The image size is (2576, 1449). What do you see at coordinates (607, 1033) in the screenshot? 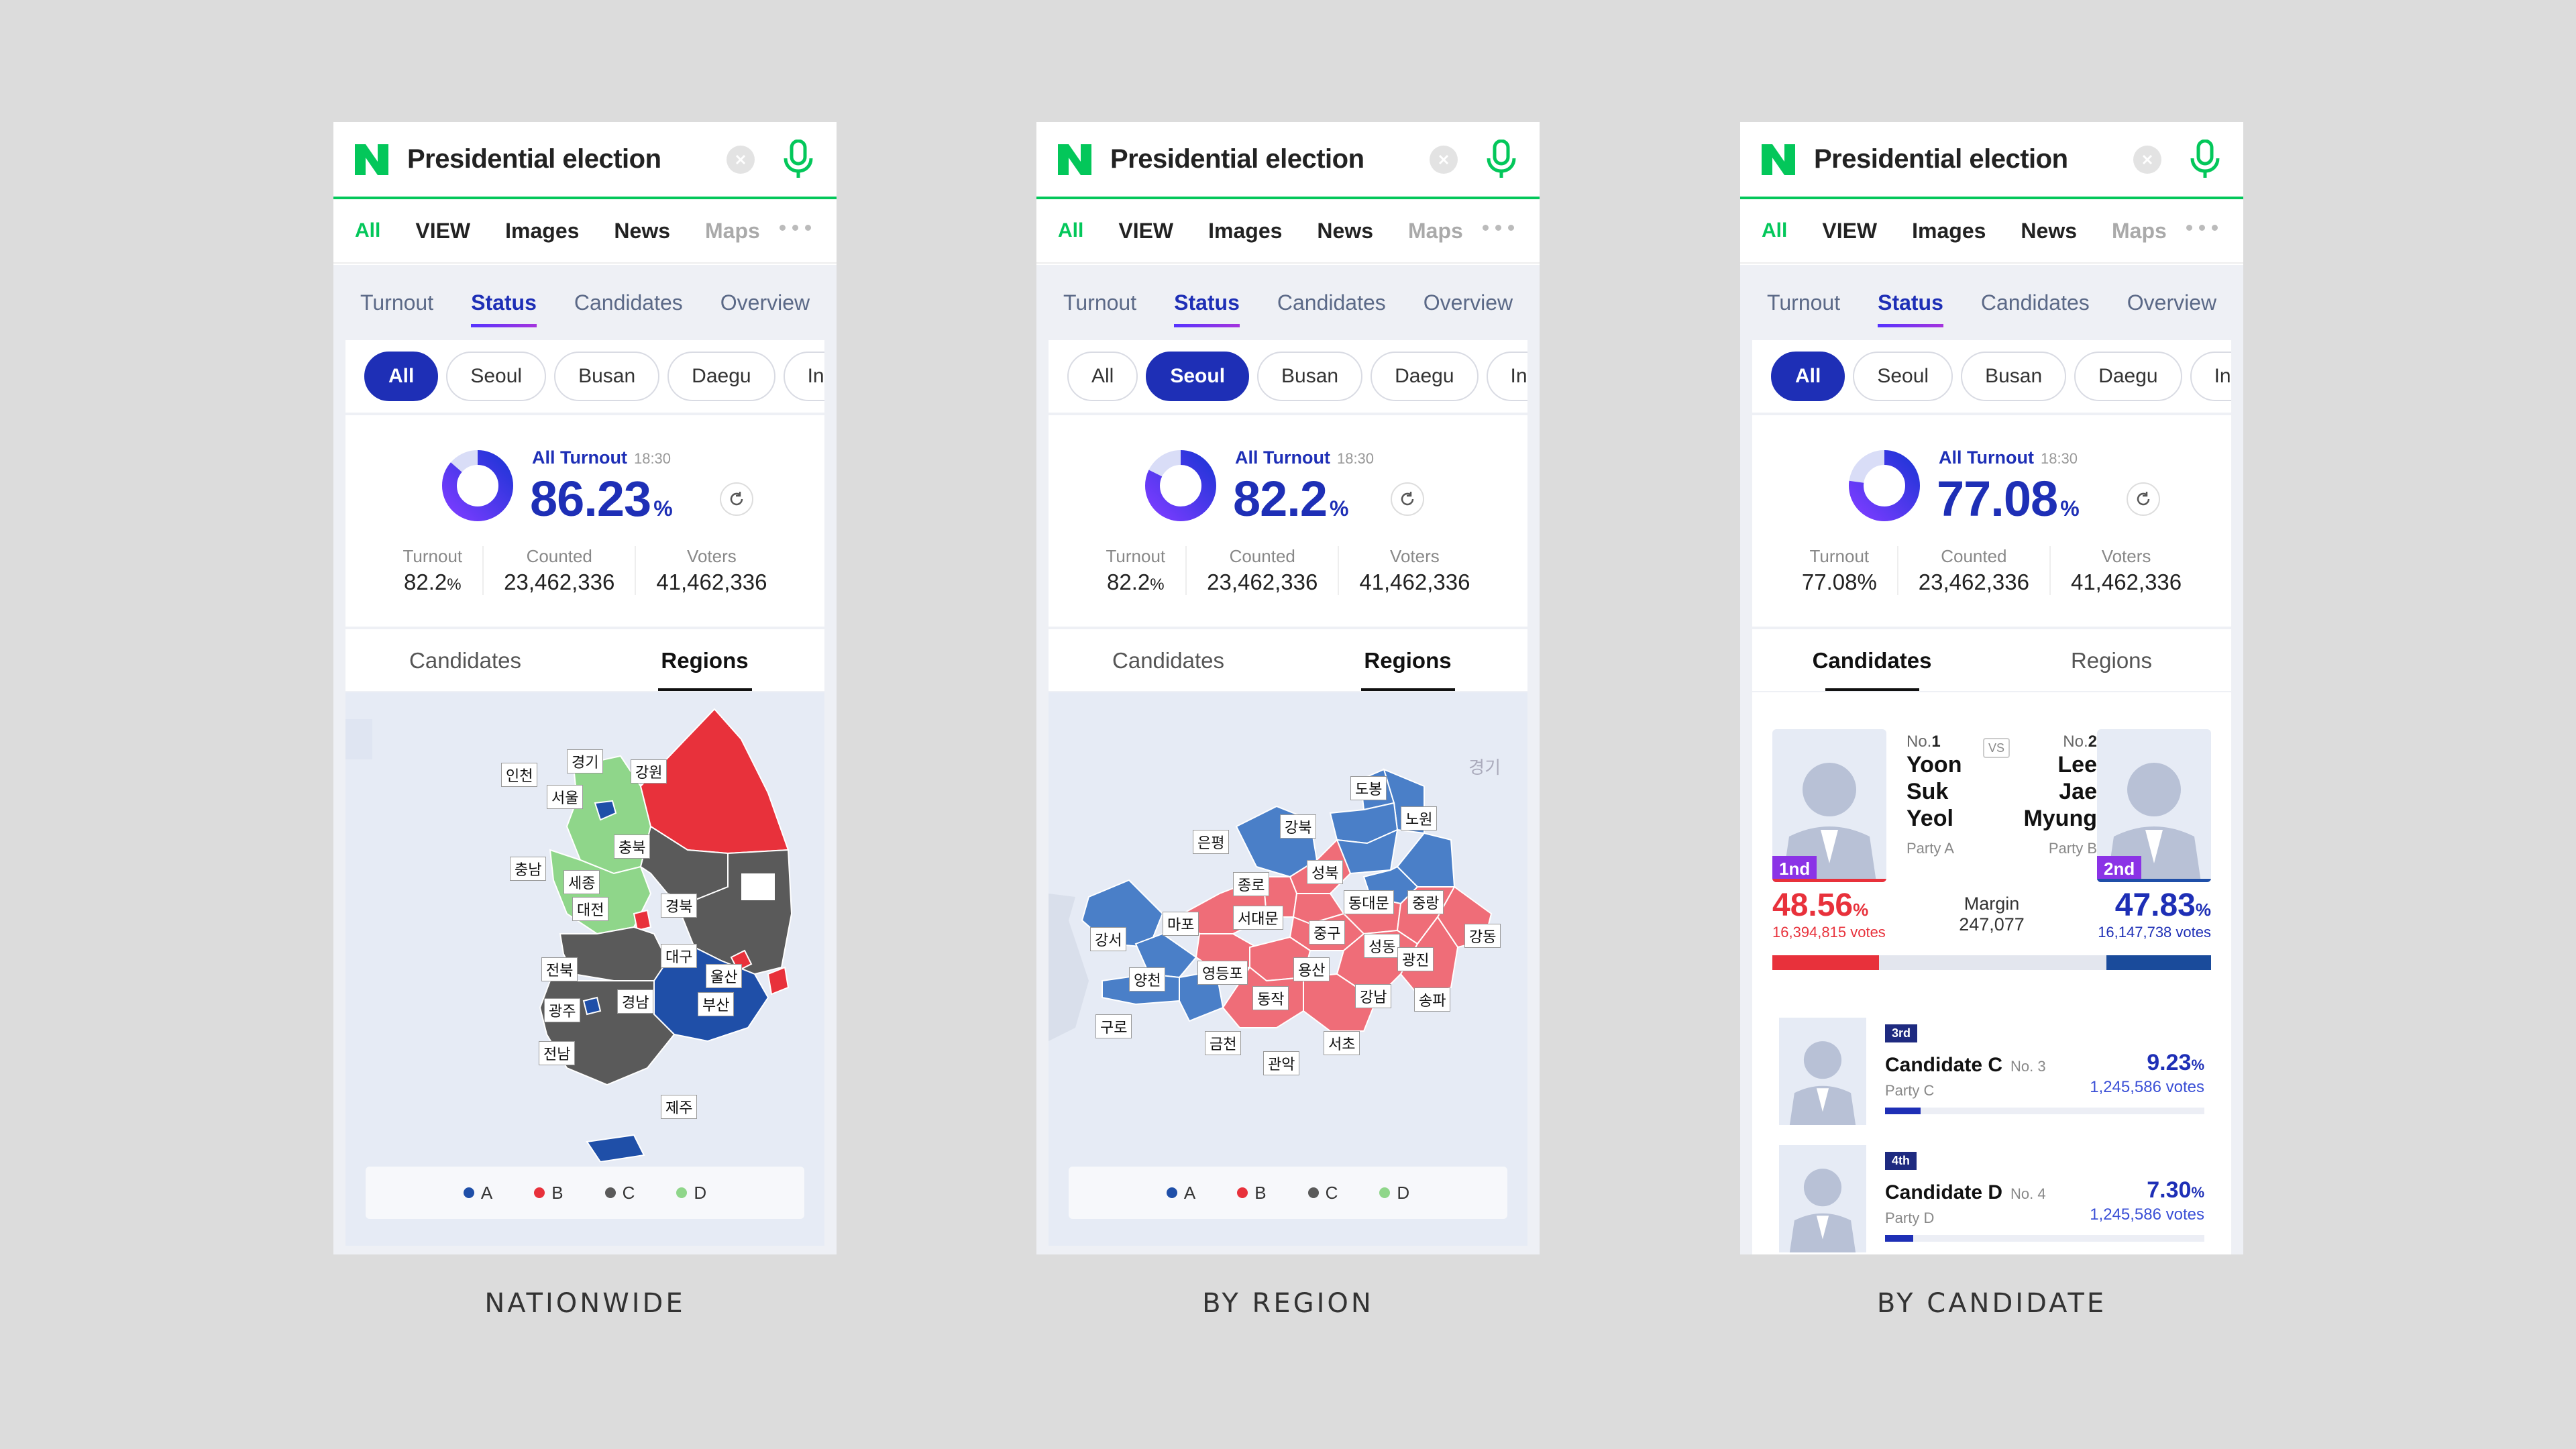
I see `region-jeonnam` at bounding box center [607, 1033].